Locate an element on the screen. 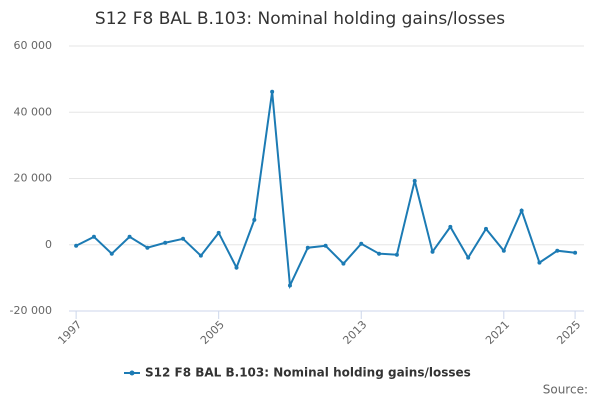 This screenshot has height=400, width=600. x-tick-label: 2021 is located at coordinates (497, 332).